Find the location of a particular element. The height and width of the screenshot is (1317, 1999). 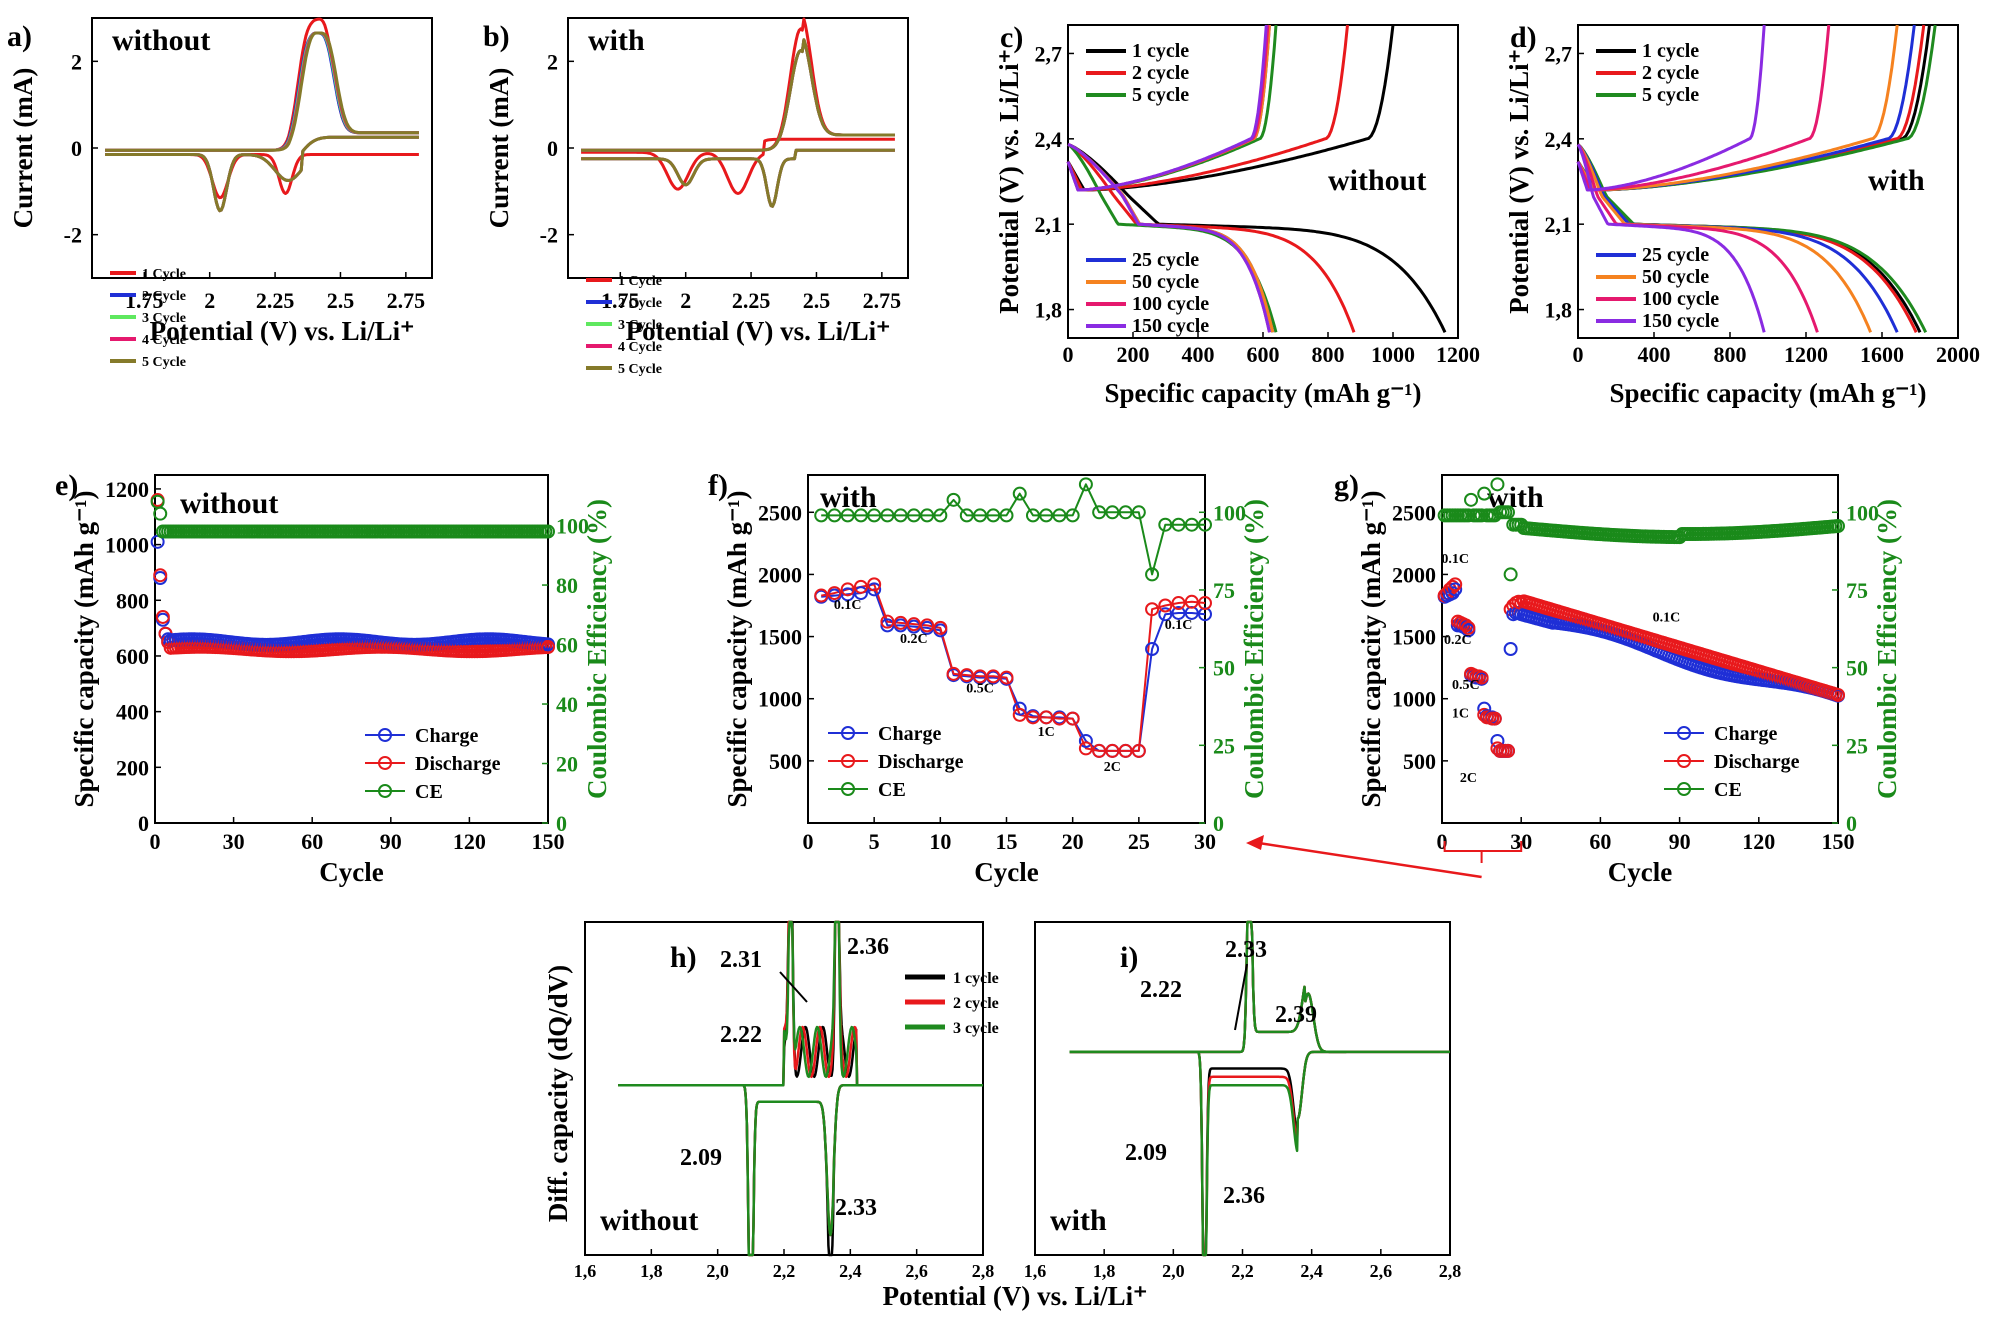

y-tick-label: 1200 is located at coordinates (127, 489).